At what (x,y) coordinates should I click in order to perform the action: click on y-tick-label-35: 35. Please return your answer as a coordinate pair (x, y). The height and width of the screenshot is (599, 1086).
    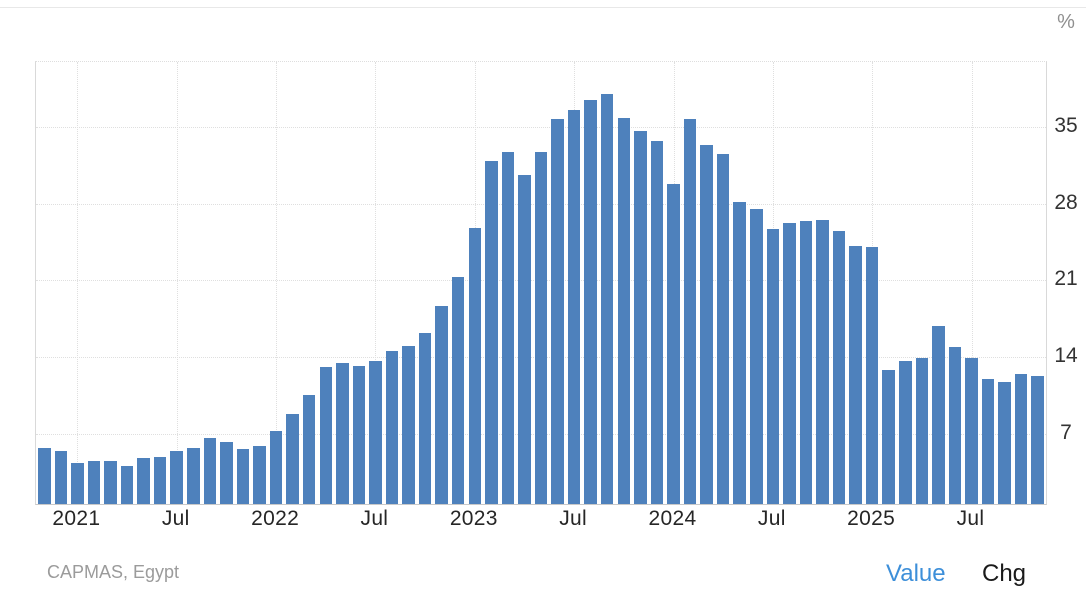
    Looking at the image, I should click on (1066, 125).